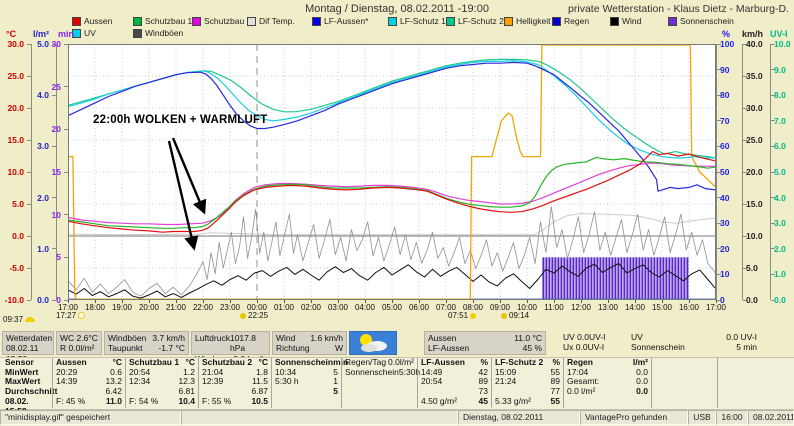 Image resolution: width=794 pixels, height=426 pixels. I want to click on annotation-arrow, so click(189, 176).